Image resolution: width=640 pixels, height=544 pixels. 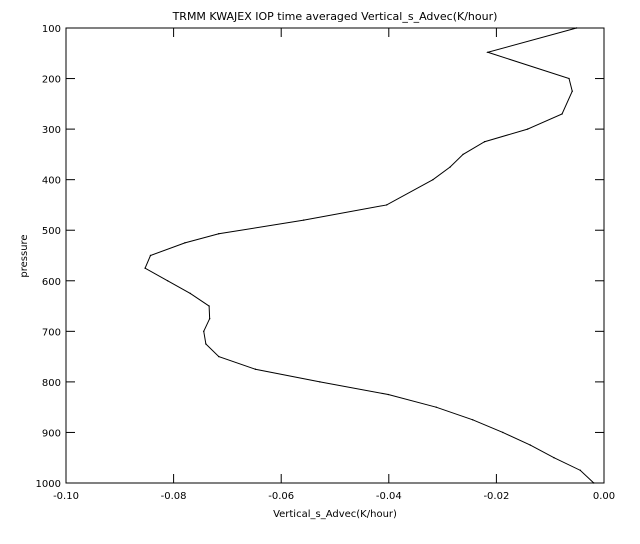 I want to click on y-tick-label: 100, so click(x=51, y=29).